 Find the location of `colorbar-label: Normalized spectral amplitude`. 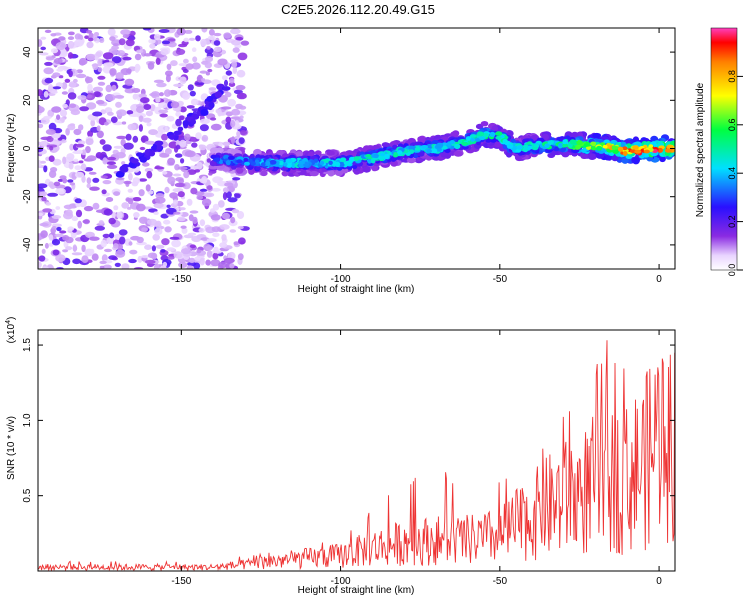

colorbar-label: Normalized spectral amplitude is located at coordinates (700, 149).